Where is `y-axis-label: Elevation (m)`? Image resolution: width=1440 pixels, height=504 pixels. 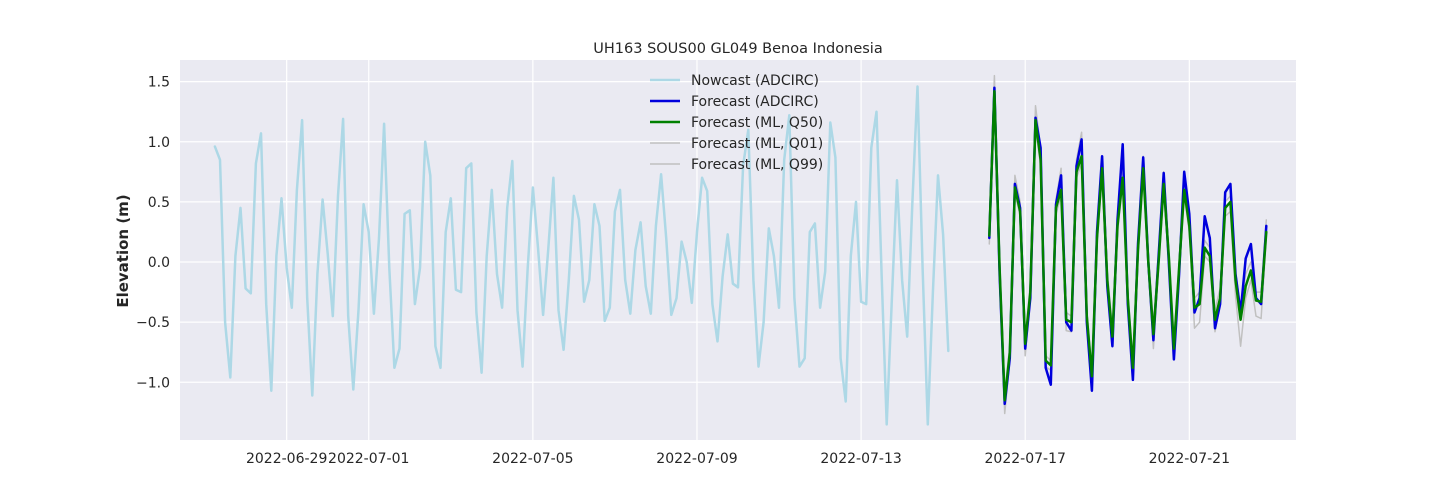 y-axis-label: Elevation (m) is located at coordinates (123, 250).